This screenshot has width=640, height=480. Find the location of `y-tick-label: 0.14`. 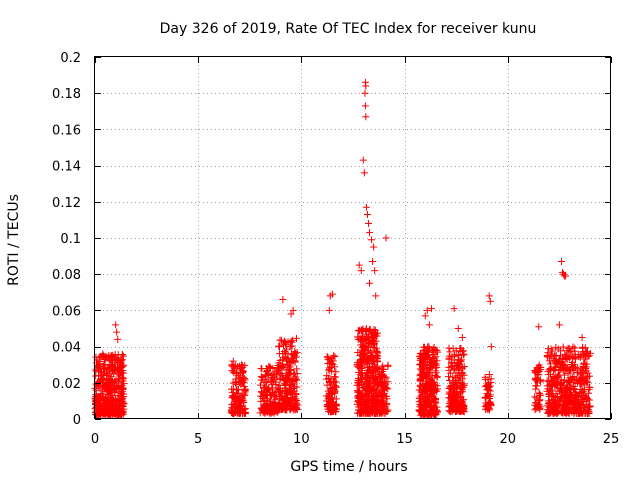

y-tick-label: 0.14 is located at coordinates (66, 167).